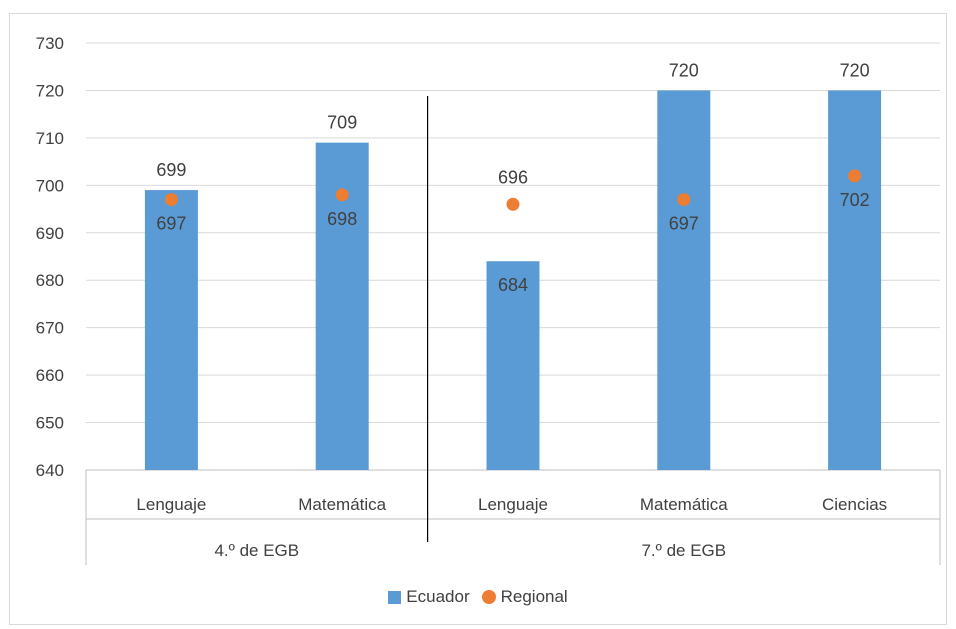  I want to click on y-tick-label: 730, so click(50, 43).